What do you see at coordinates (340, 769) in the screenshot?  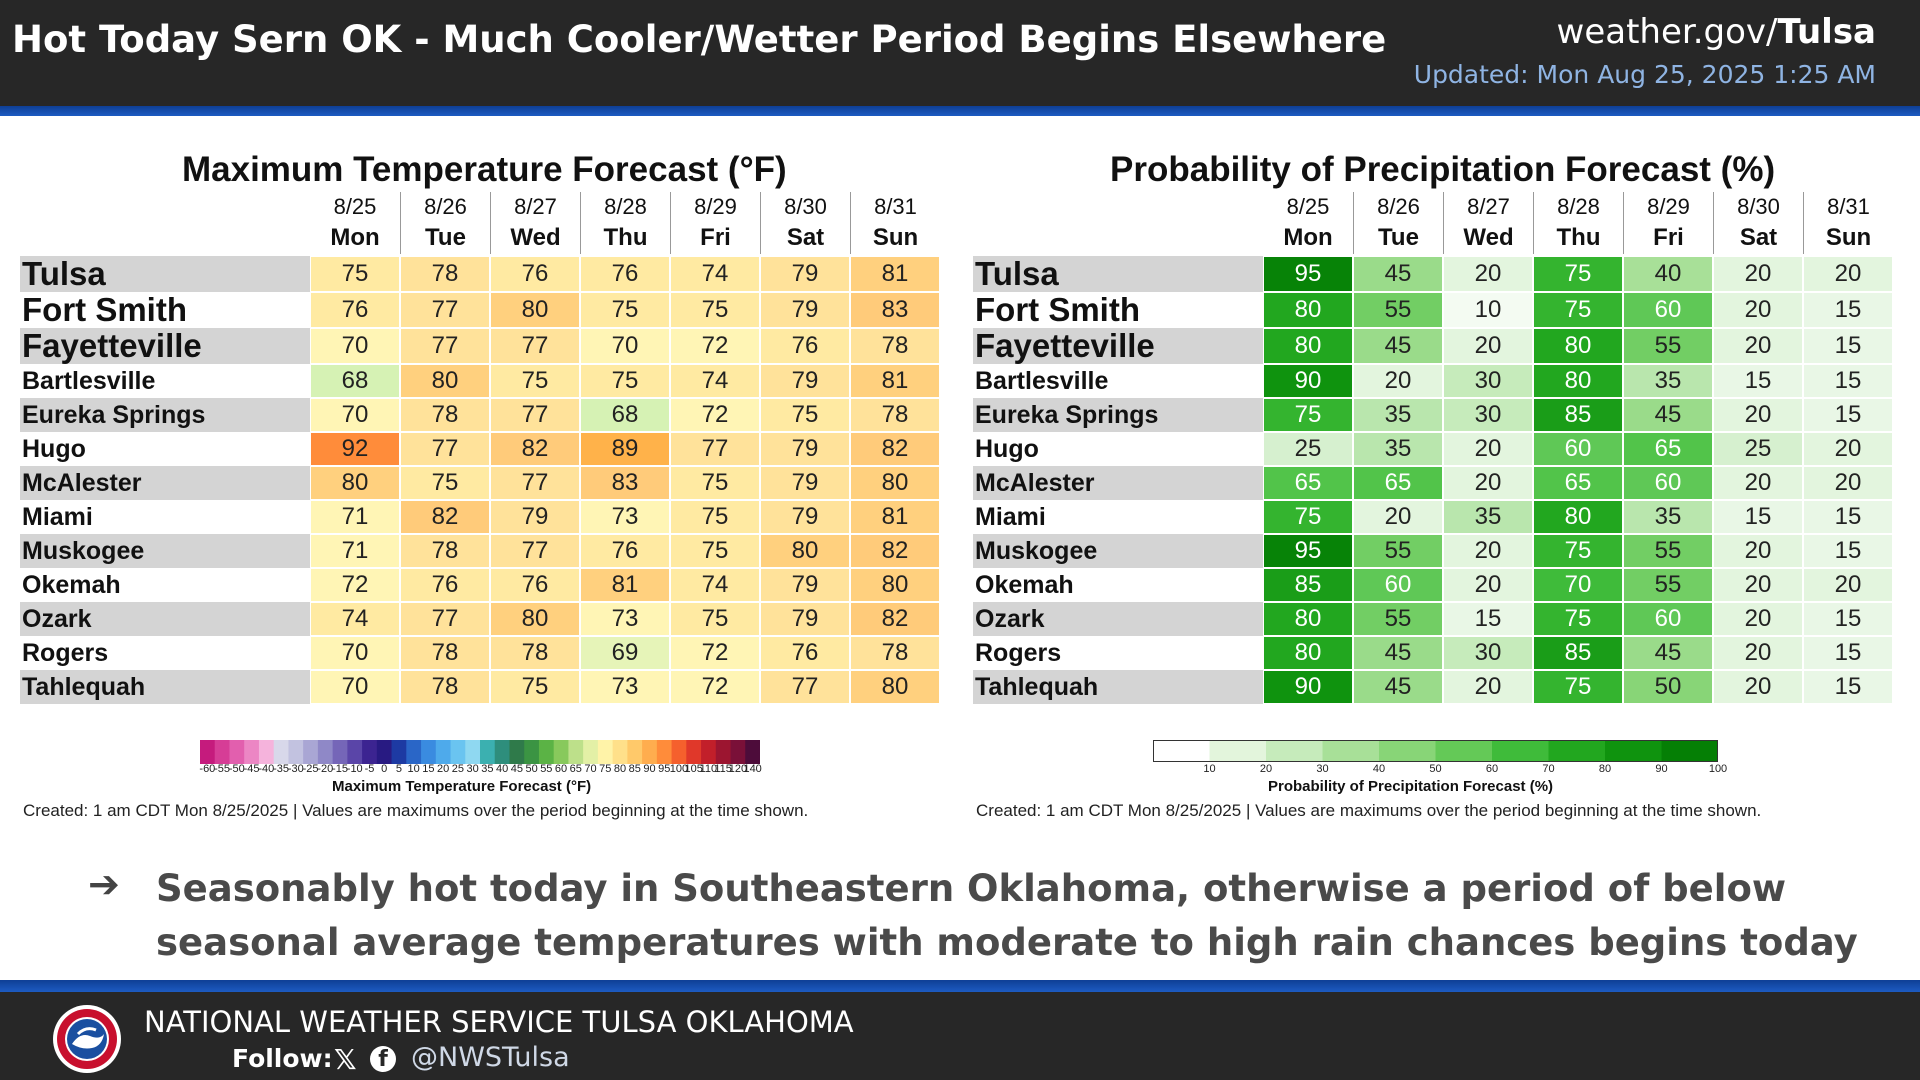 I see `colorbar-tick-label: -15` at bounding box center [340, 769].